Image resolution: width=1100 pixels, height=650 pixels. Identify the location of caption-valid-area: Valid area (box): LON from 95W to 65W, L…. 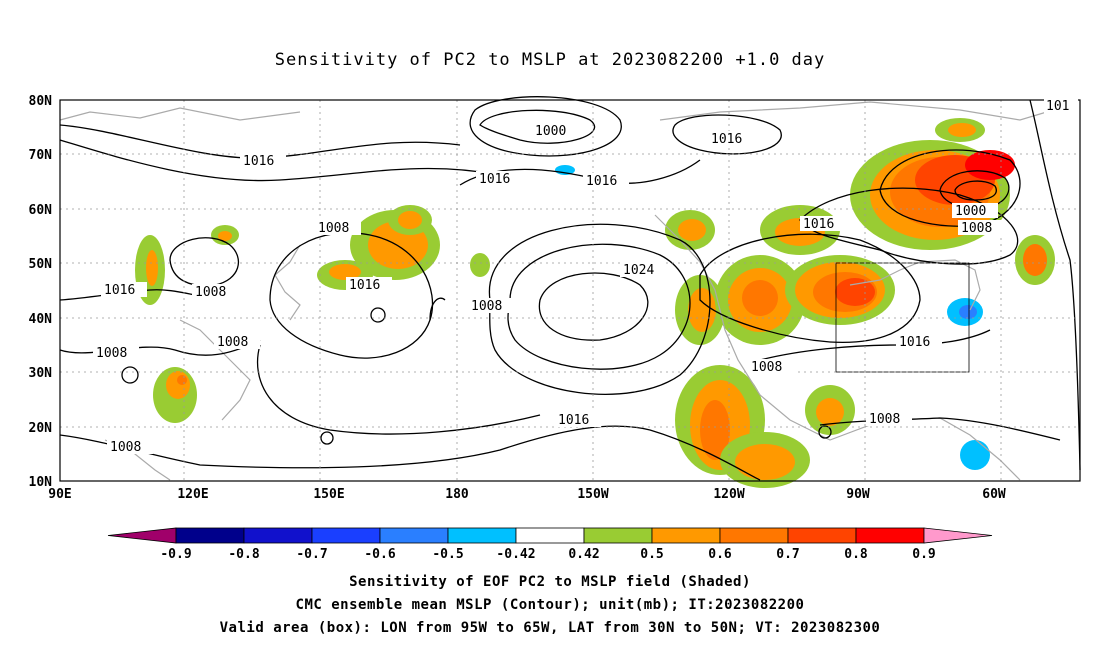
(550, 628).